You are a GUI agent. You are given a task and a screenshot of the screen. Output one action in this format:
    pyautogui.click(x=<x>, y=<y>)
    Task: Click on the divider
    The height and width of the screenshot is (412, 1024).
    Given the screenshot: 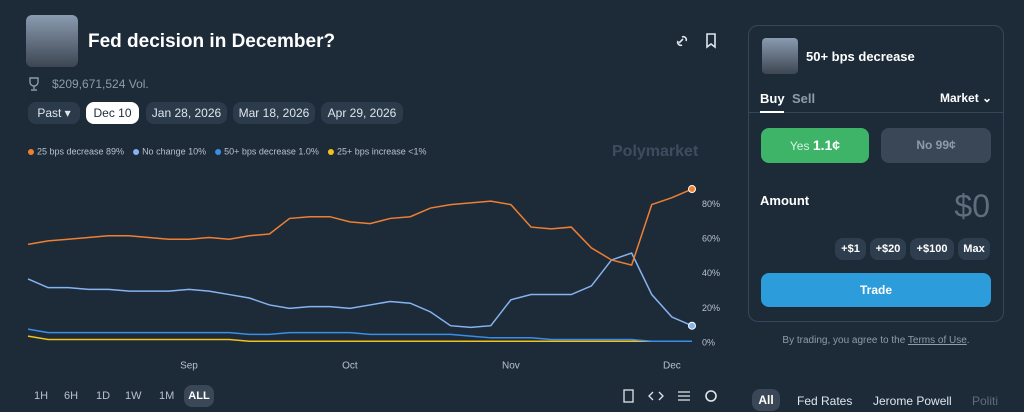 What is the action you would take?
    pyautogui.click(x=876, y=112)
    